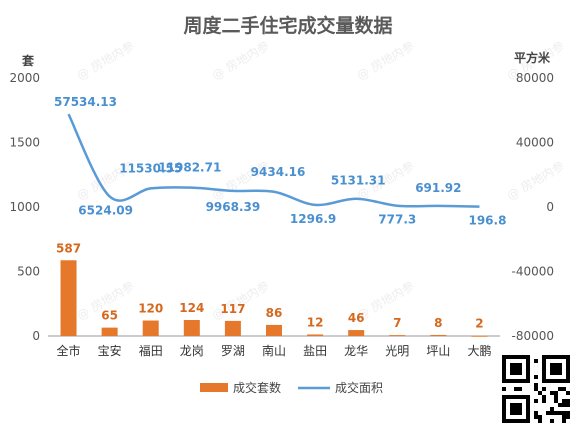  I want to click on line-value-label: 691.92, so click(438, 188).